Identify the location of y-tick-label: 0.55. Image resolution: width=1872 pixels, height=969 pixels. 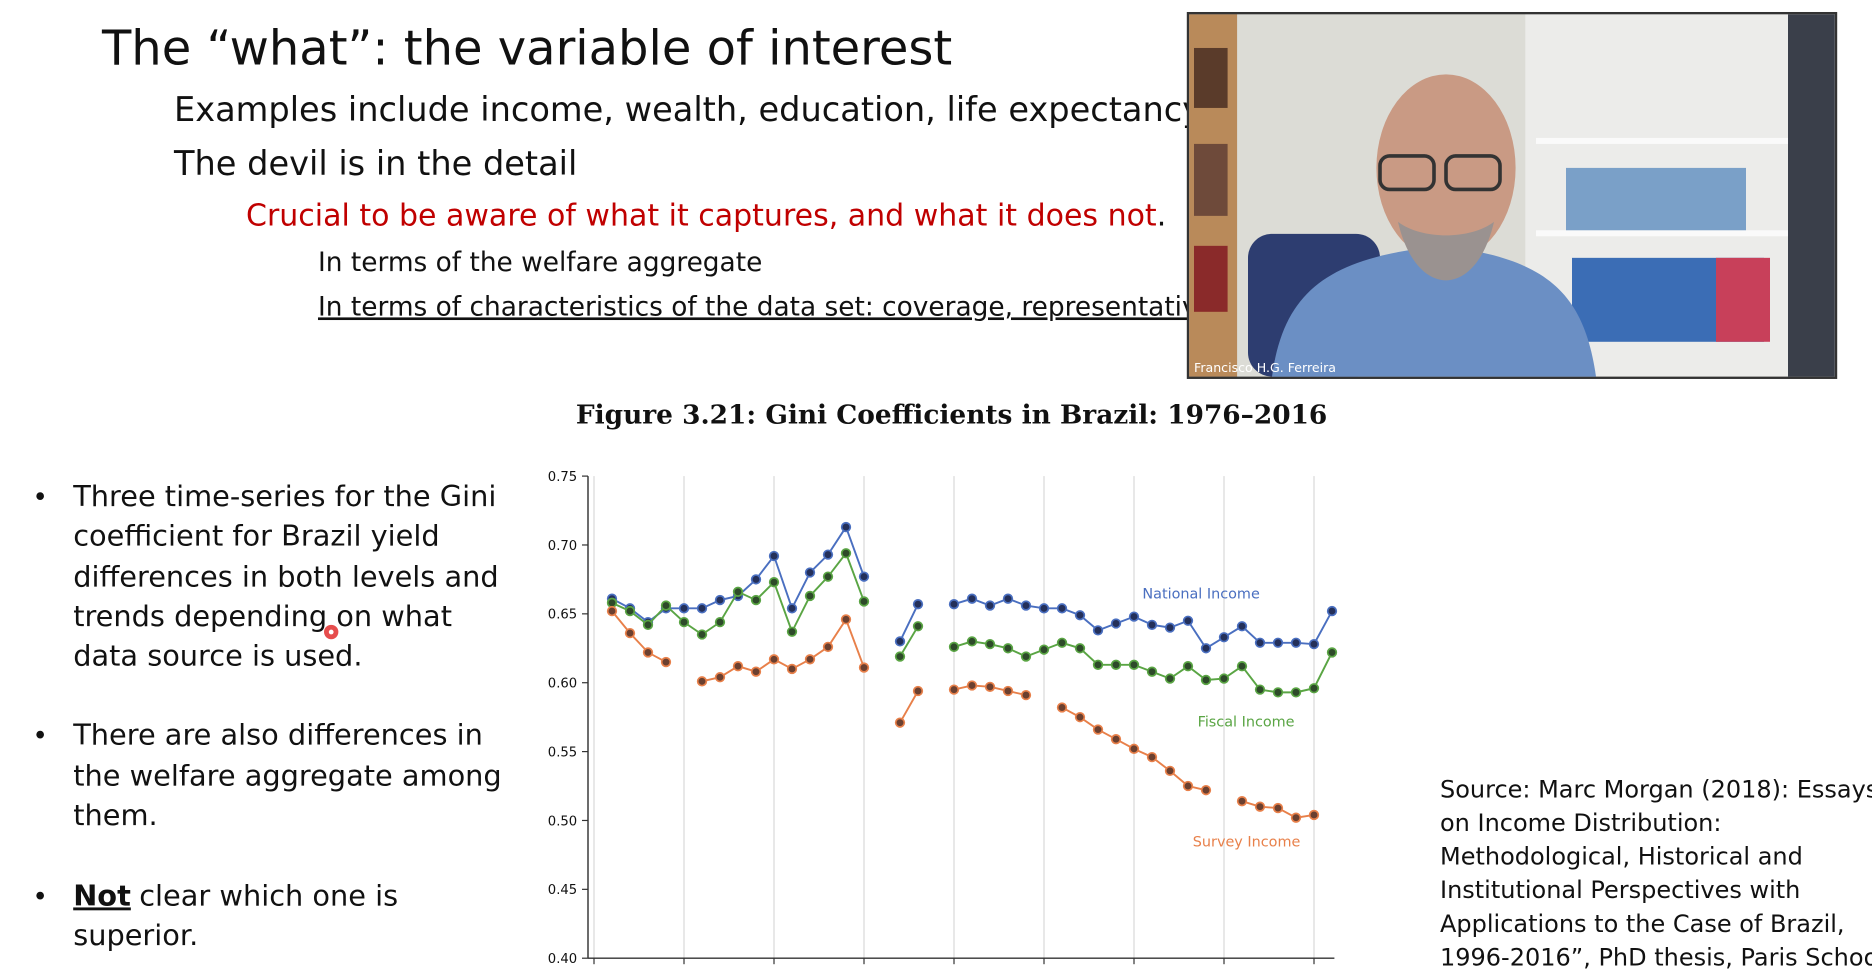
(562, 752).